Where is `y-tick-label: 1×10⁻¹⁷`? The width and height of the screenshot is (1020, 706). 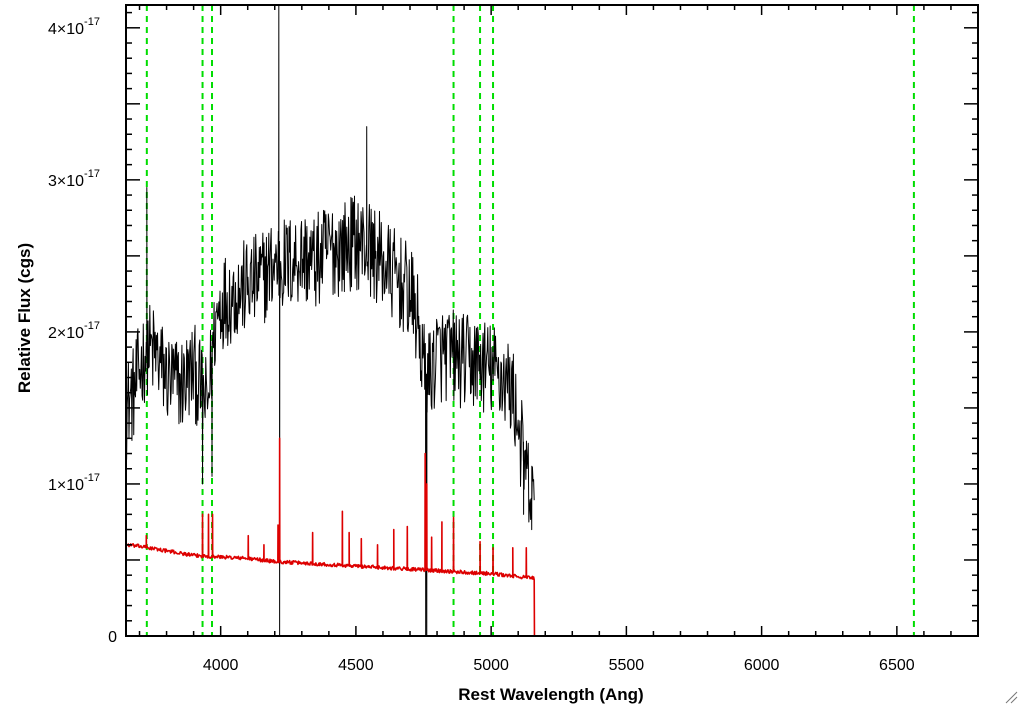
y-tick-label: 1×10⁻¹⁷ is located at coordinates (74, 483).